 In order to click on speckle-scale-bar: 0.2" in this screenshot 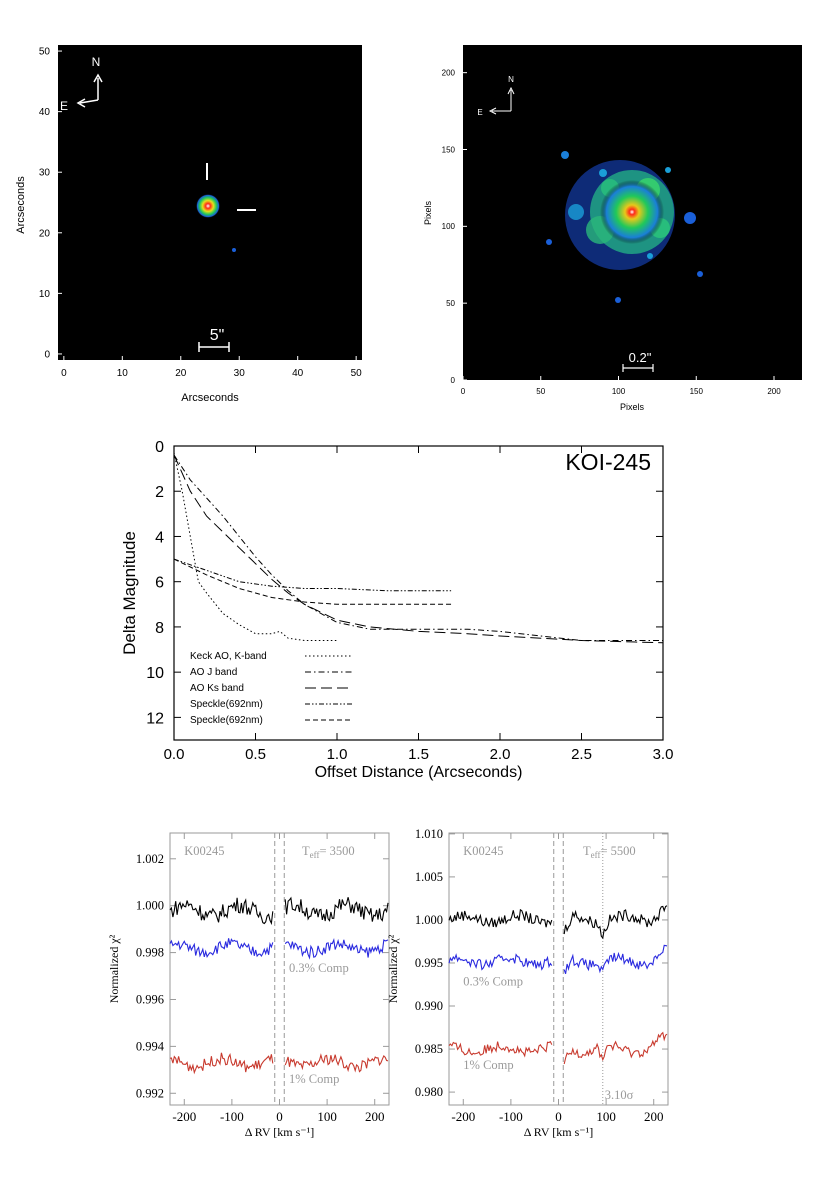, I will do `click(638, 361)`.